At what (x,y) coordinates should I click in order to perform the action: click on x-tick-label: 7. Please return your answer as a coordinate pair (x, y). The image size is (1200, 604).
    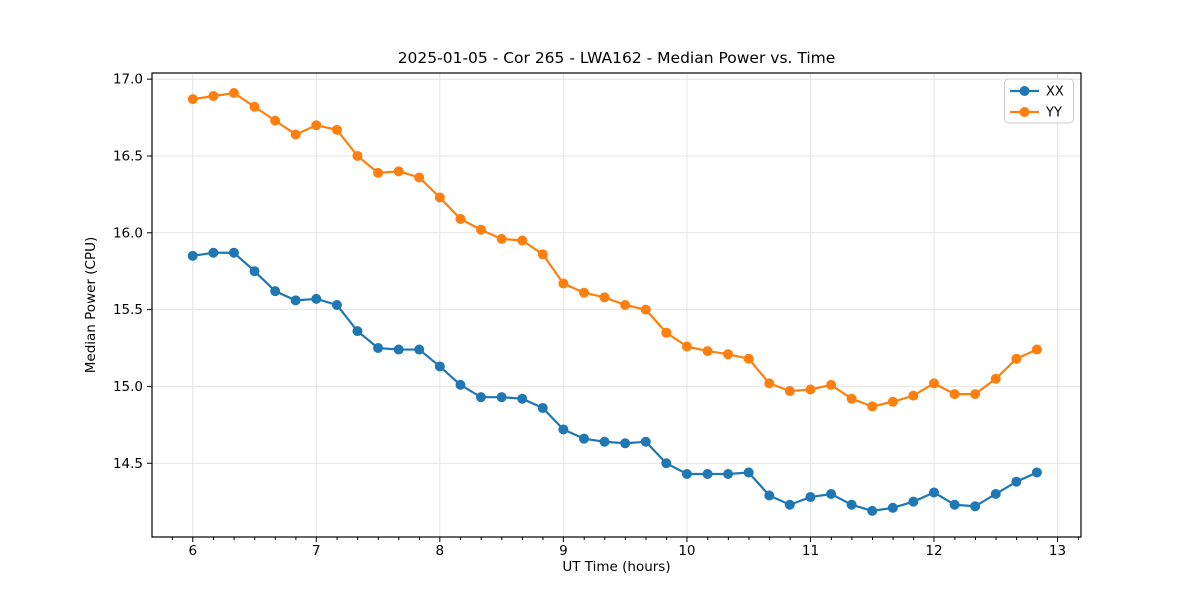
    Looking at the image, I should click on (316, 551).